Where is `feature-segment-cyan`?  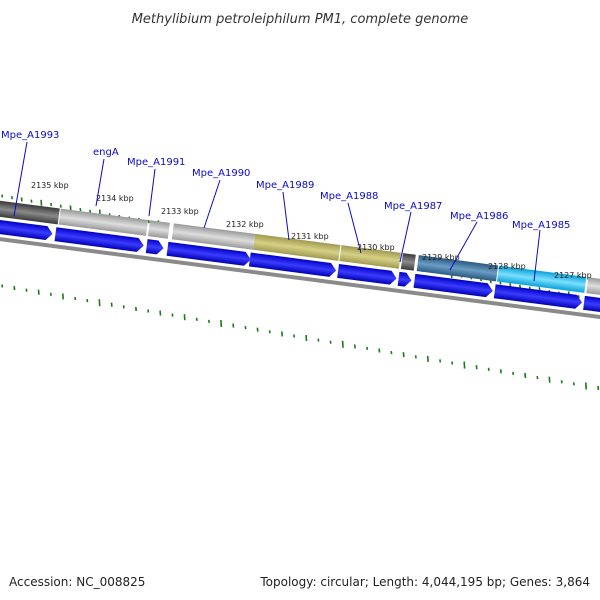 feature-segment-cyan is located at coordinates (542, 279).